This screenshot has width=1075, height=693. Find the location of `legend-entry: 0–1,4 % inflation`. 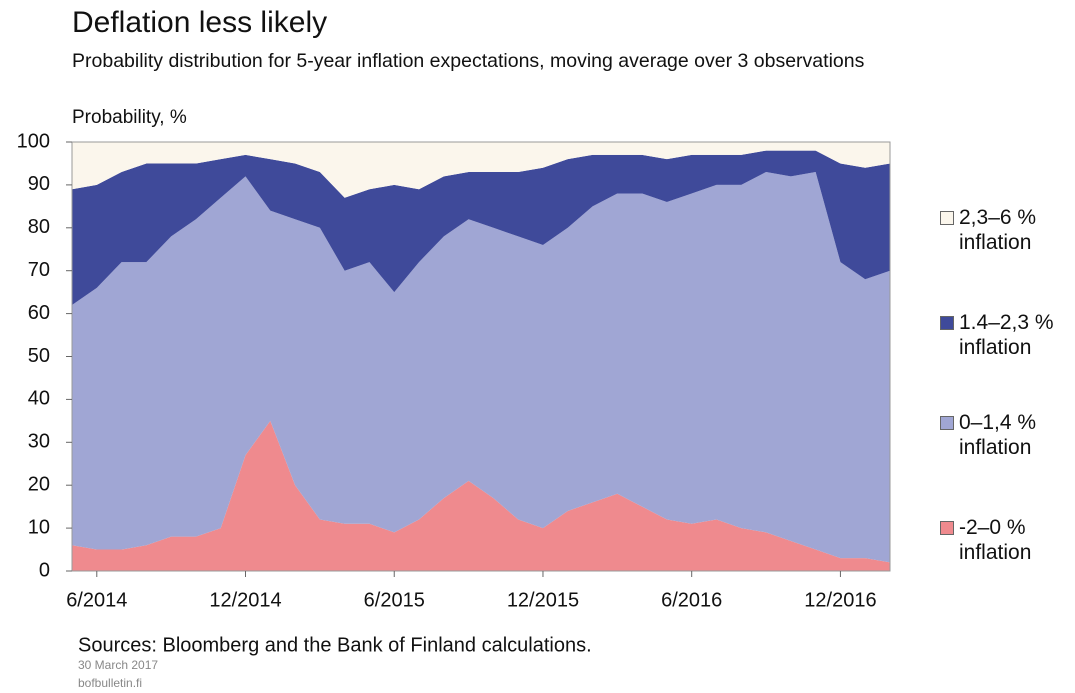

legend-entry: 0–1,4 % inflation is located at coordinates (1005, 435).